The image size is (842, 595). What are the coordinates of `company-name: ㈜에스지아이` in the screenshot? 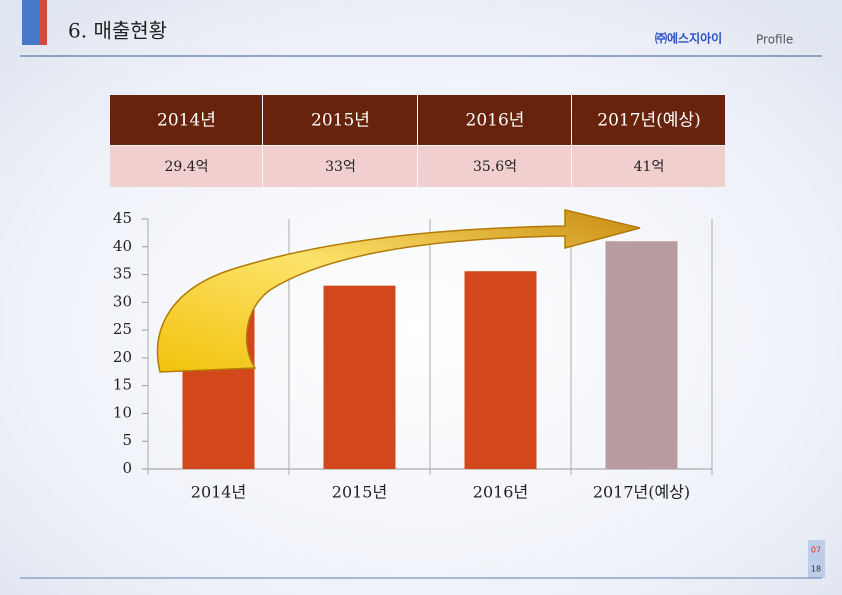 It's located at (688, 38).